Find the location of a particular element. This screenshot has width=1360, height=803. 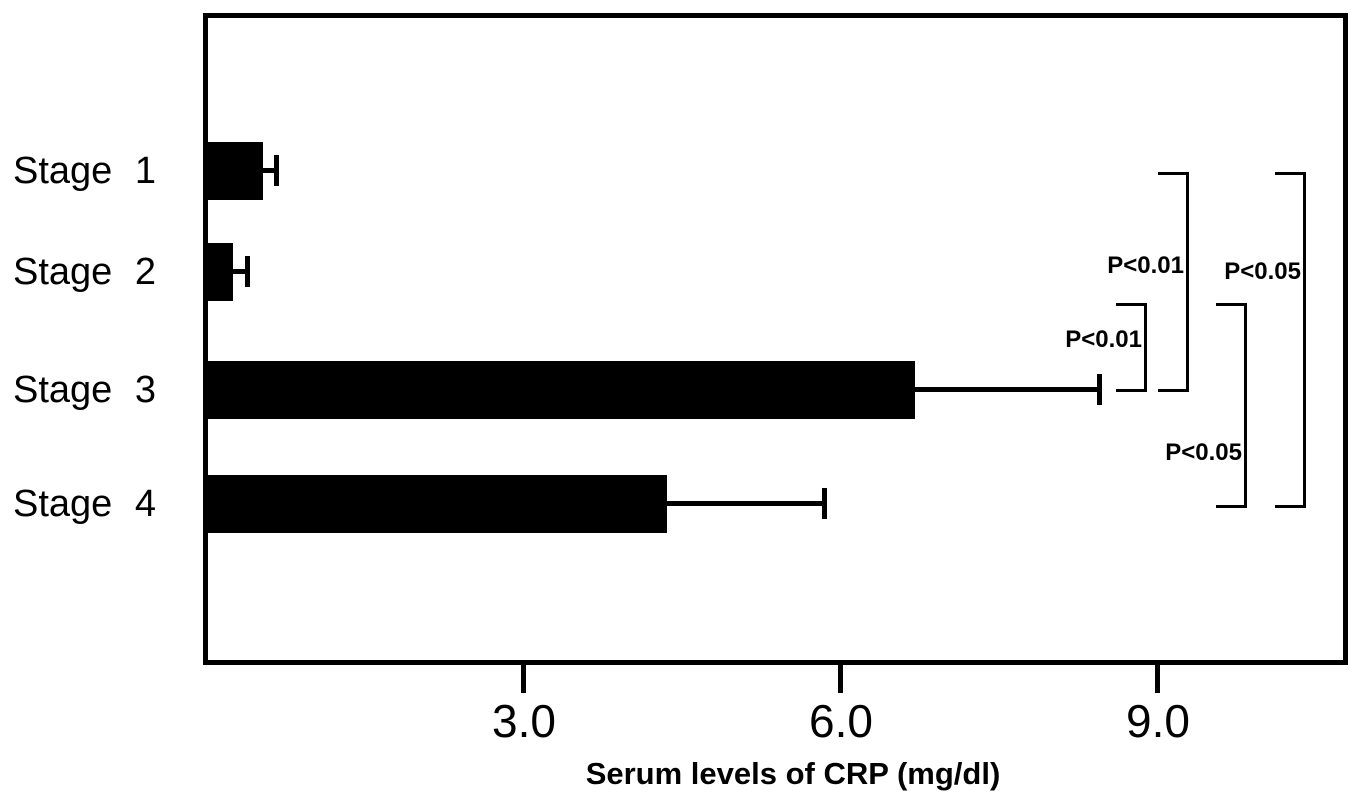

p-value-label-1: P<0.01 is located at coordinates (1145, 265).